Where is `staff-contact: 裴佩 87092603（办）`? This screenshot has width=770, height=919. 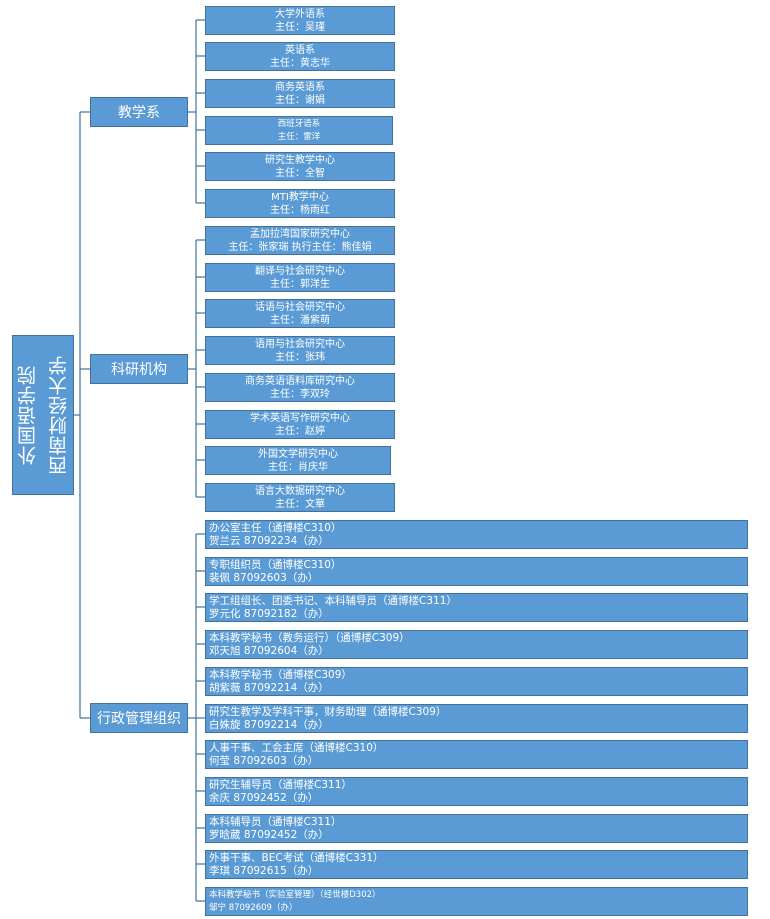
staff-contact: 裴佩 87092603（办） is located at coordinates (264, 577).